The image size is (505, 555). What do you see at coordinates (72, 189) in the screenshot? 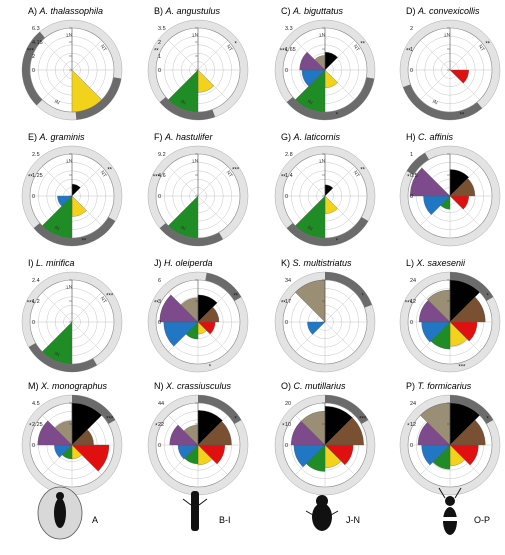
I see `rose-panel: E) A. graminis 2.5 1.25 0 NT NT IN ** ** **` at bounding box center [72, 189].